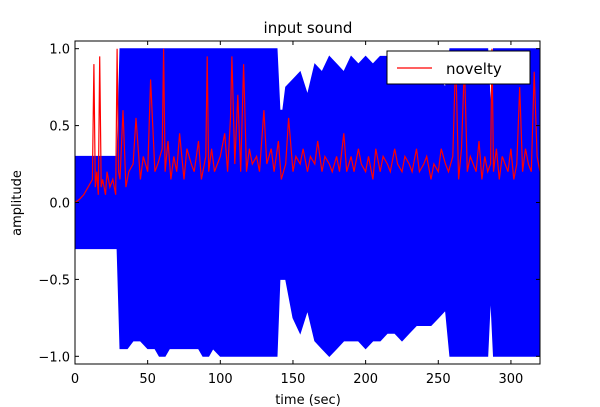  Describe the element at coordinates (59, 204) in the screenshot. I see `y-tick-label: 0.0` at that location.